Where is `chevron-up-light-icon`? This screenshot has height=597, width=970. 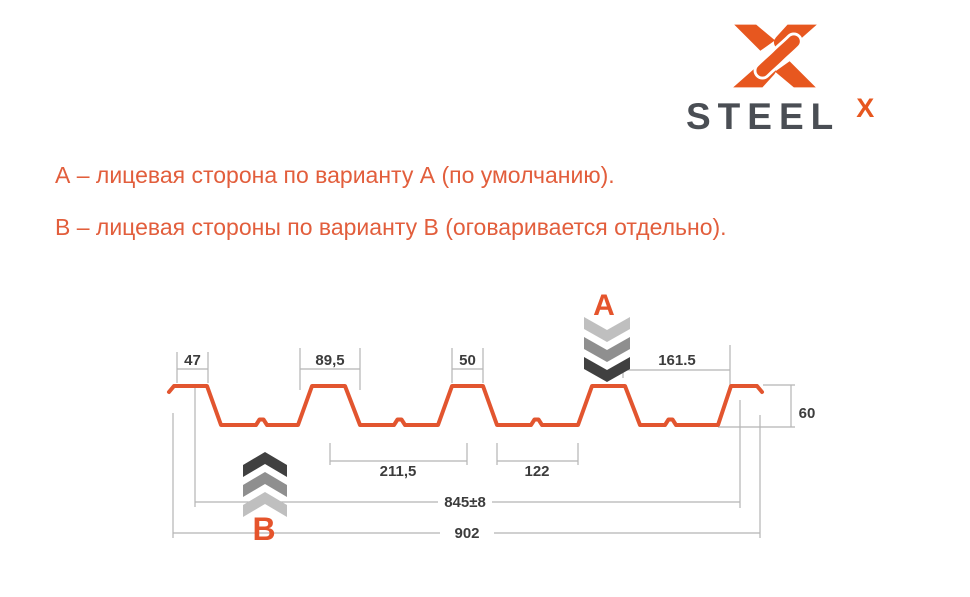
chevron-up-light-icon is located at coordinates (265, 504).